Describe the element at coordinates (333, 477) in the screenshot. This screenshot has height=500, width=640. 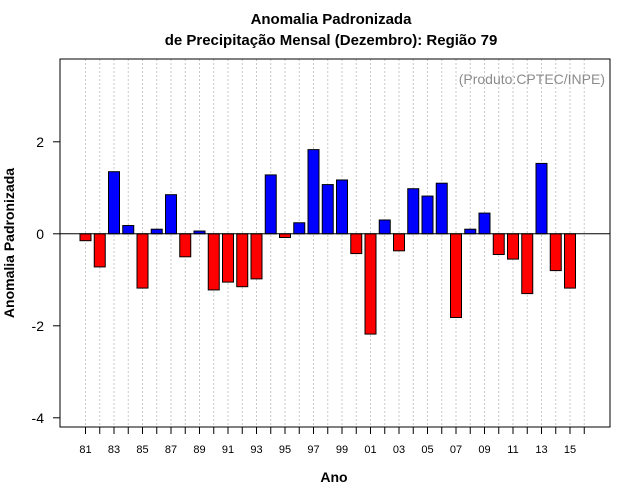
I see `x-axis-title: Ano` at that location.